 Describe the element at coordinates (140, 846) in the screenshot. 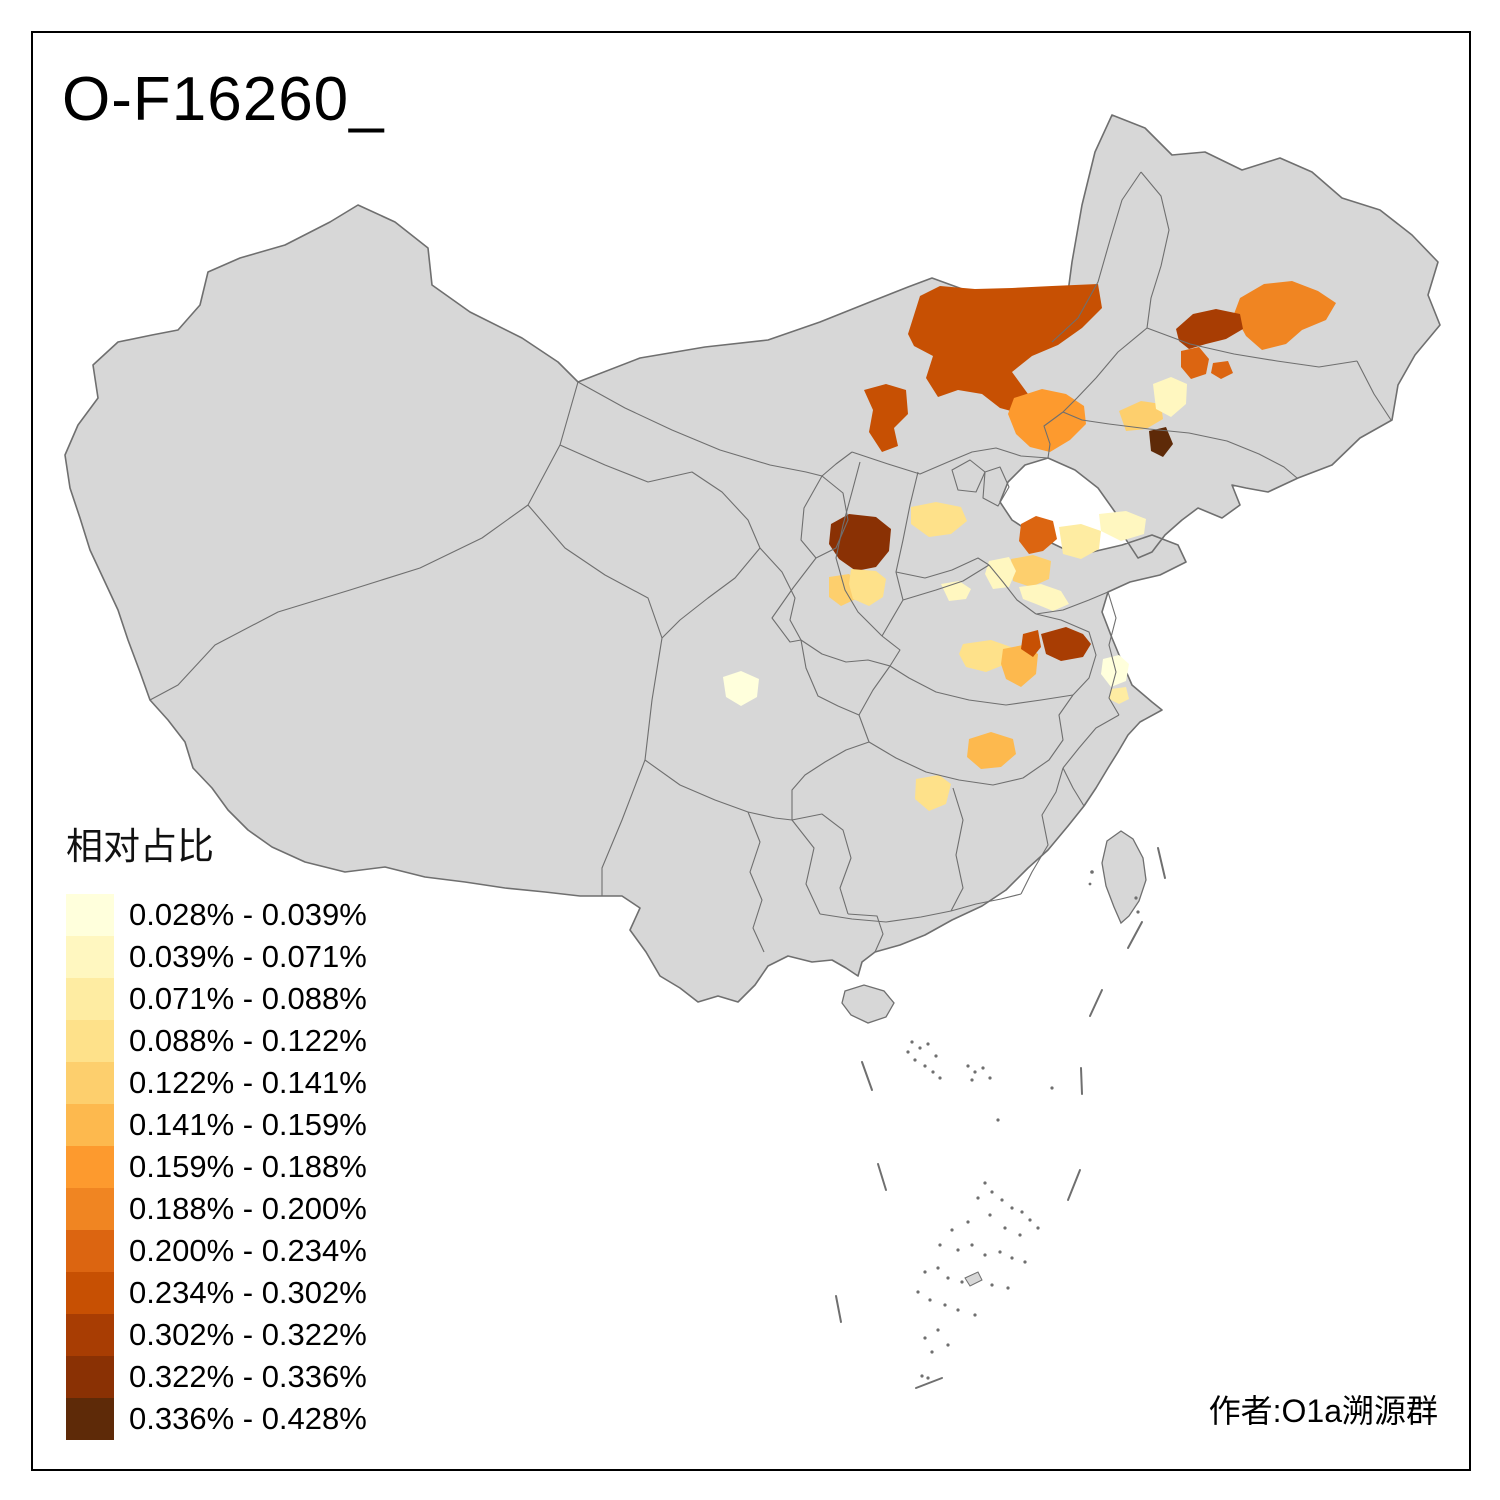

I see `legend-title: 相对占比` at that location.